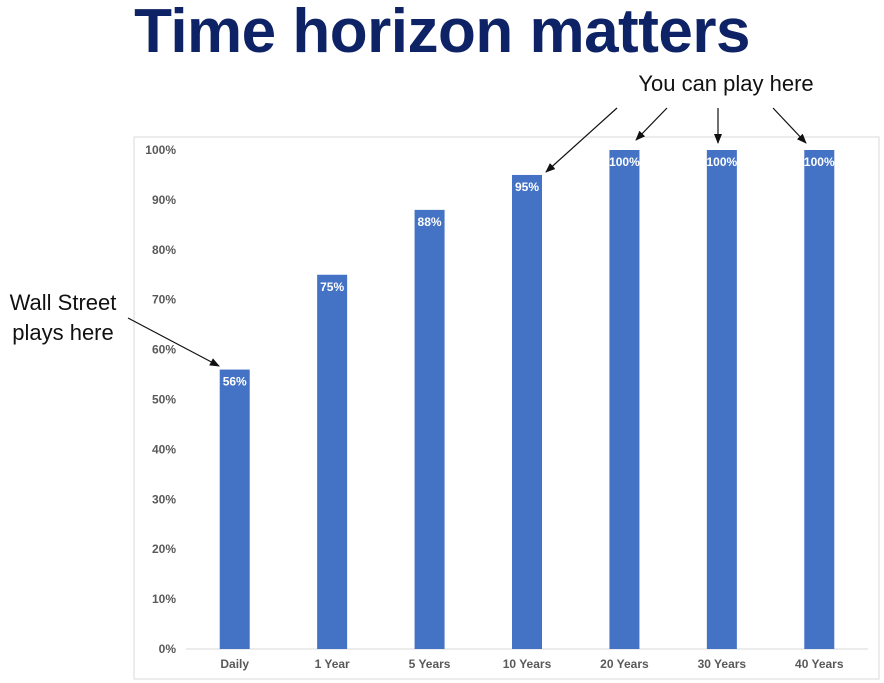 Image resolution: width=884 pixels, height=683 pixels. What do you see at coordinates (527, 187) in the screenshot?
I see `bar-data-label: 95%` at bounding box center [527, 187].